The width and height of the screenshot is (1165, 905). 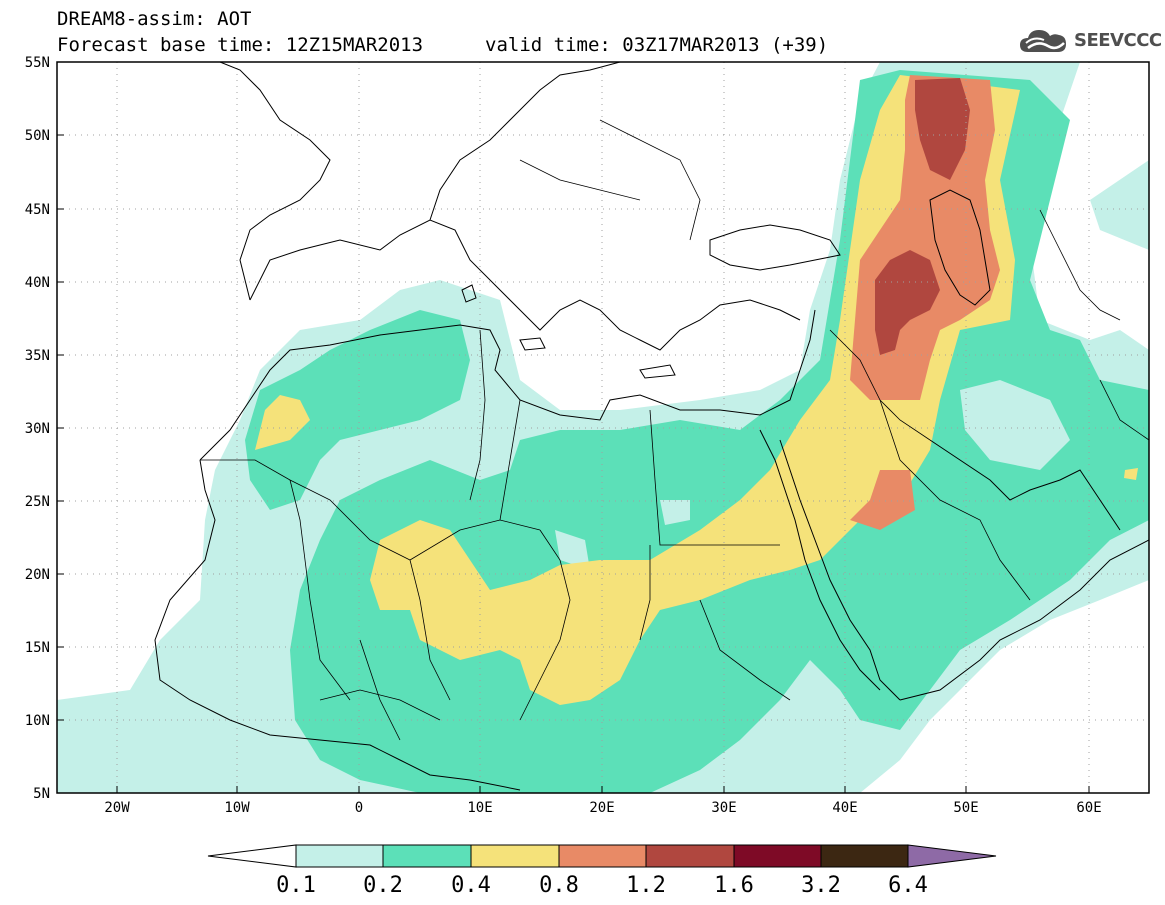 What do you see at coordinates (237, 808) in the screenshot?
I see `lon-label: 10W` at bounding box center [237, 808].